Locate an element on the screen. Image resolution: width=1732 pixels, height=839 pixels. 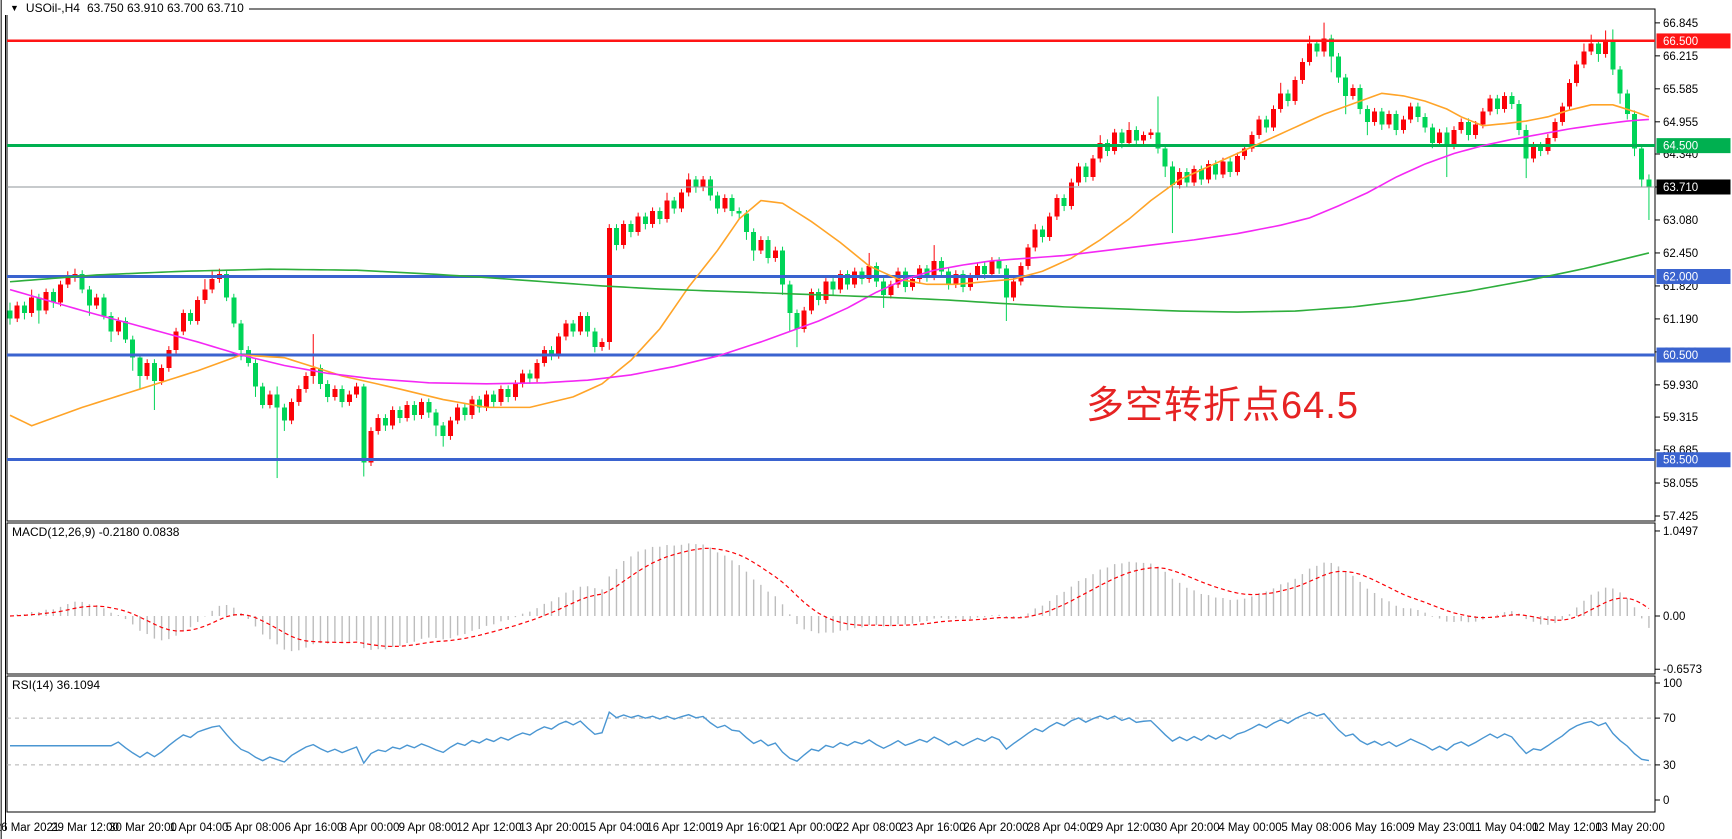
svg-text: 66.215 is located at coordinates (1680, 57).